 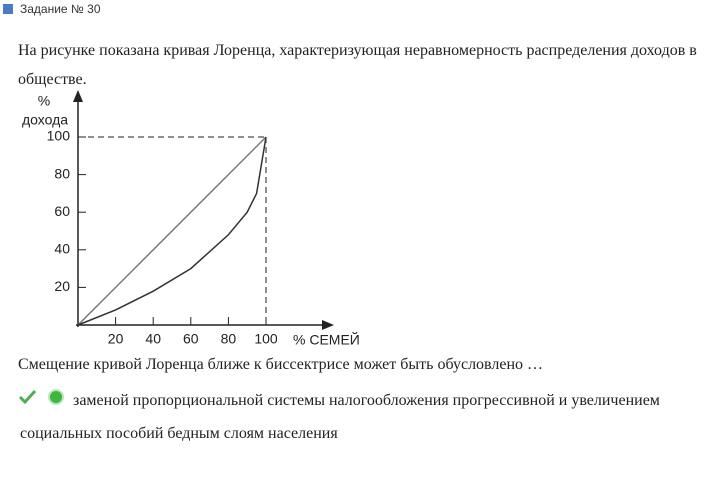 I want to click on header-icon, so click(x=8, y=9).